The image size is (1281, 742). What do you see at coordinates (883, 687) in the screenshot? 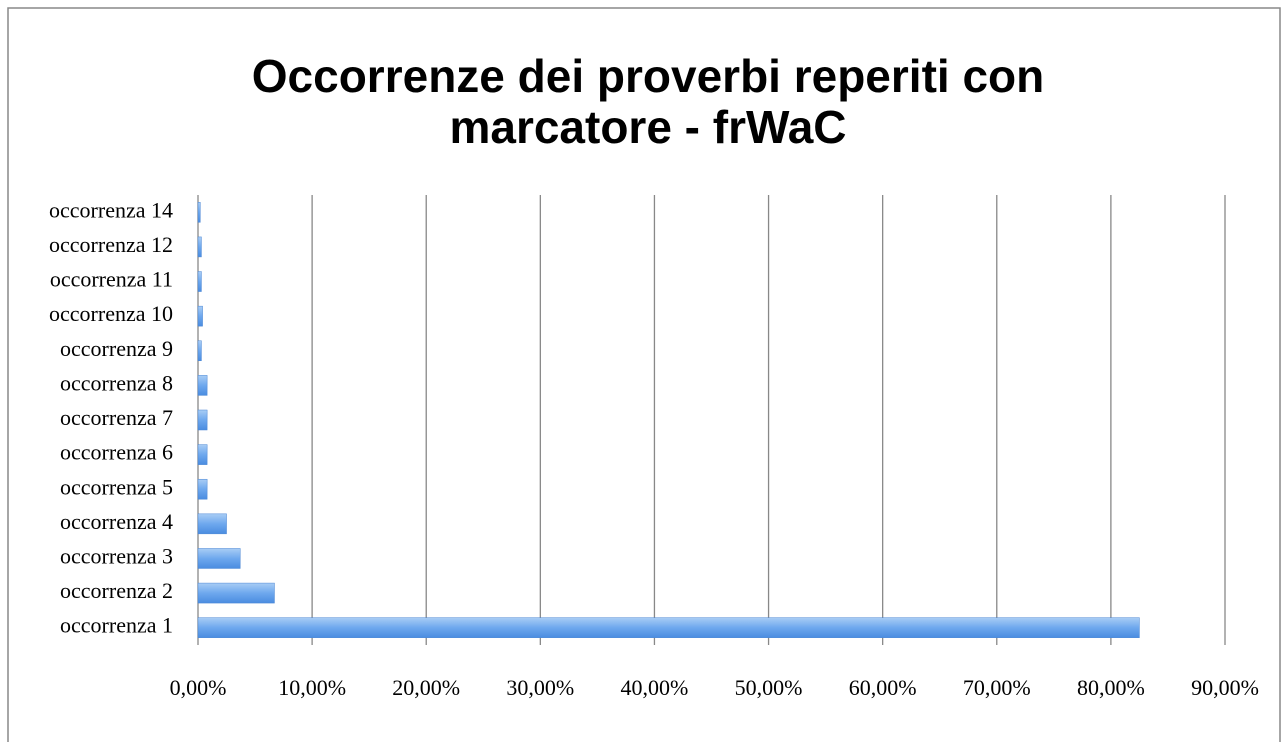
I see `x-tick-label: 60,00%` at bounding box center [883, 687].